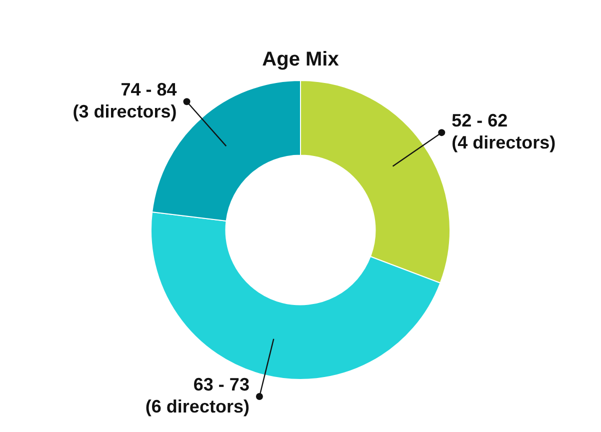 The width and height of the screenshot is (601, 432). I want to click on data-label: (3 directors), so click(124, 112).